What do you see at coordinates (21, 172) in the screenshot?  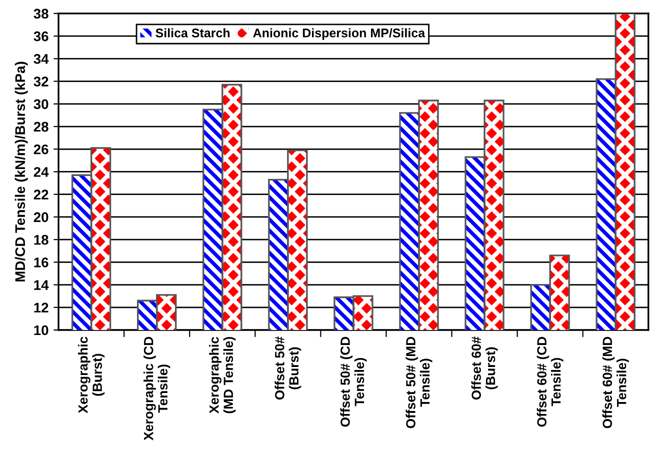 I see `y-axis-title: MD/CD Tensile (kN/m)/Burst (kPa)` at bounding box center [21, 172].